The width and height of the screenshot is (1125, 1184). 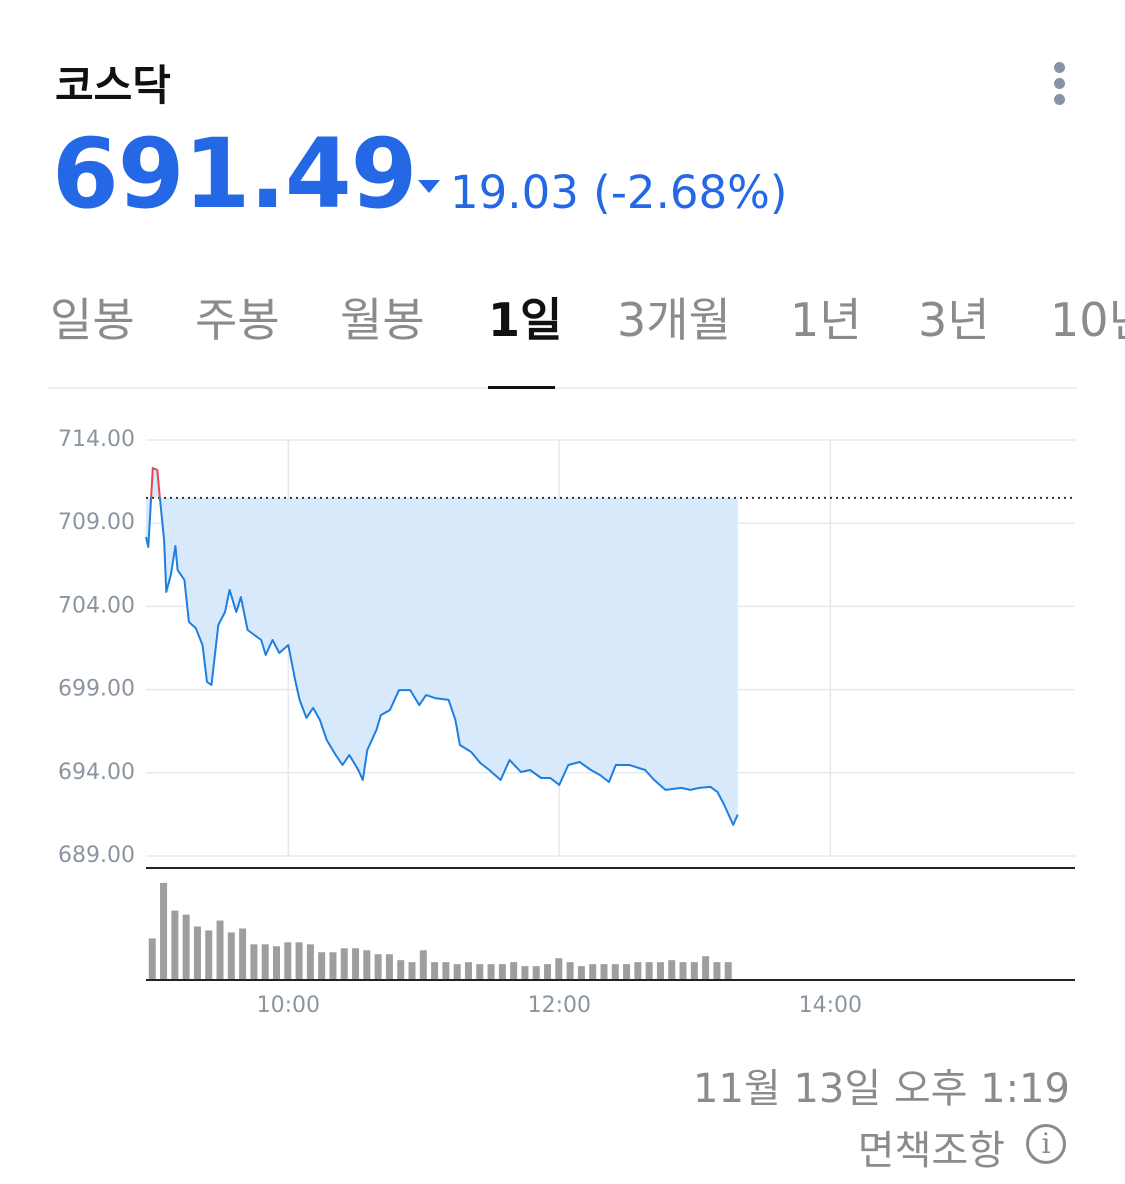 What do you see at coordinates (826, 320) in the screenshot?
I see `tab: 1년` at bounding box center [826, 320].